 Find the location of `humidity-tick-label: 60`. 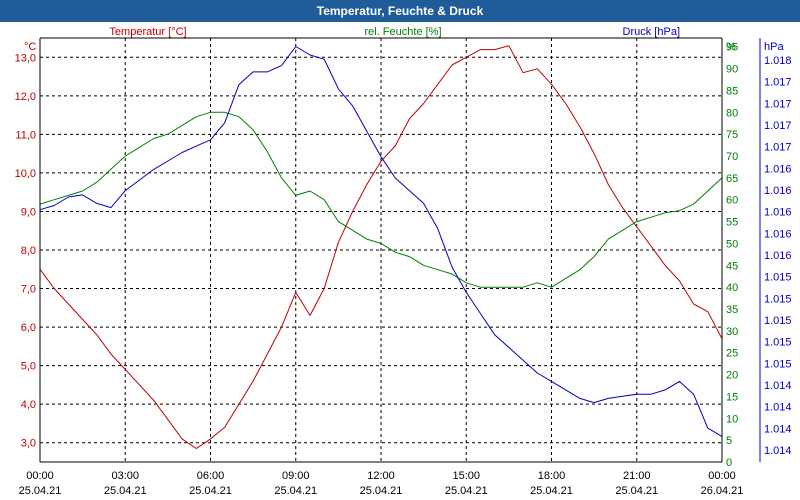

humidity-tick-label: 60 is located at coordinates (732, 201).